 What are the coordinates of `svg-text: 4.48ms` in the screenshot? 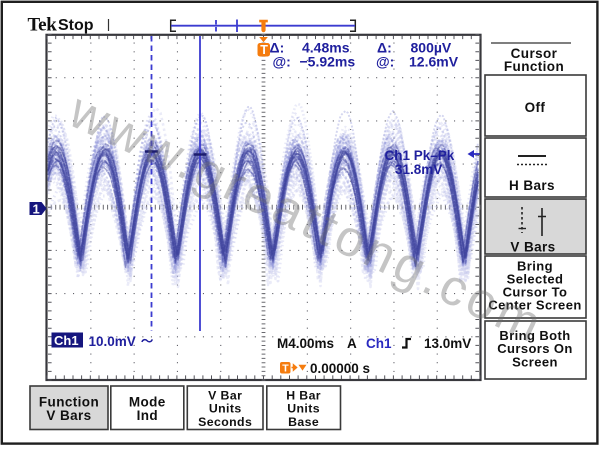 It's located at (326, 47).